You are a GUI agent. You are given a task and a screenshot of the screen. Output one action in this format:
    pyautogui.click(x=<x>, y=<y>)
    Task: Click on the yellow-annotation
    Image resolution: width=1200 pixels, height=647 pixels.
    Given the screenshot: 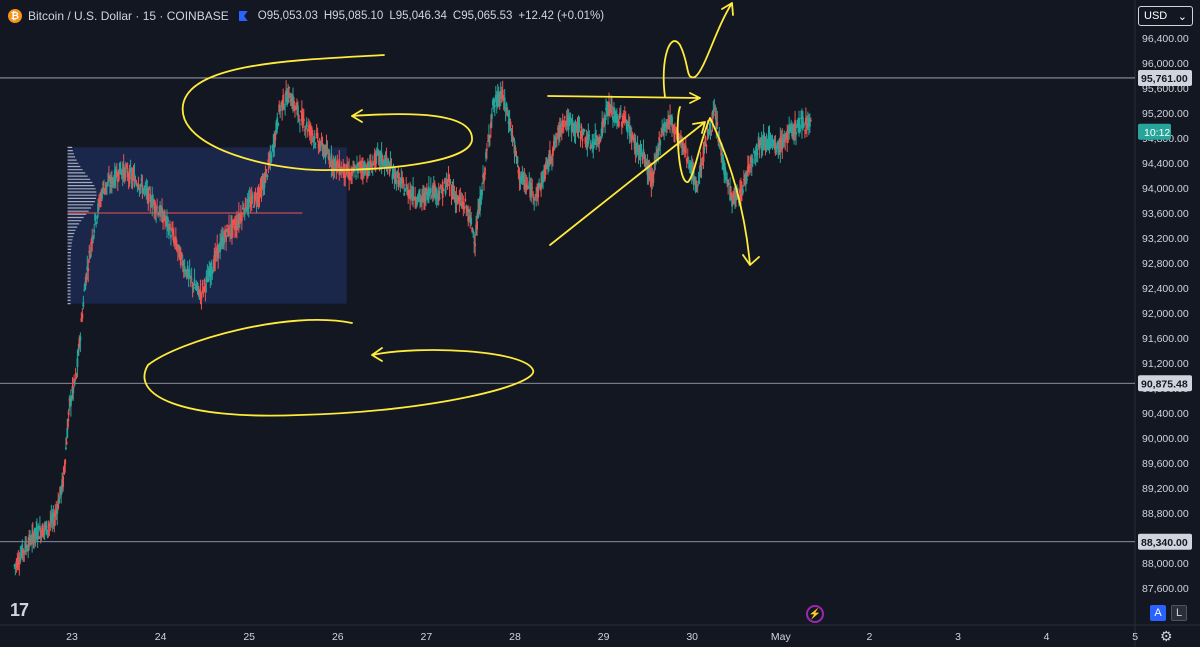 What is the action you would take?
    pyautogui.click(x=327, y=112)
    